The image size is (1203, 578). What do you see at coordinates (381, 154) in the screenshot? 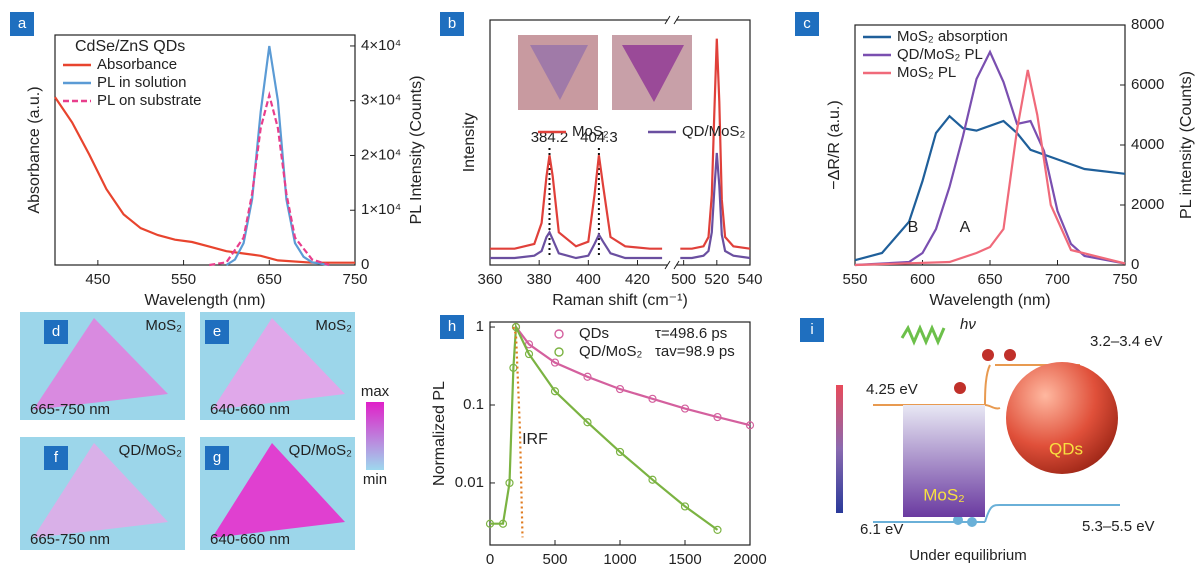
I see `y-tick-label: 2×10⁴` at bounding box center [381, 154].